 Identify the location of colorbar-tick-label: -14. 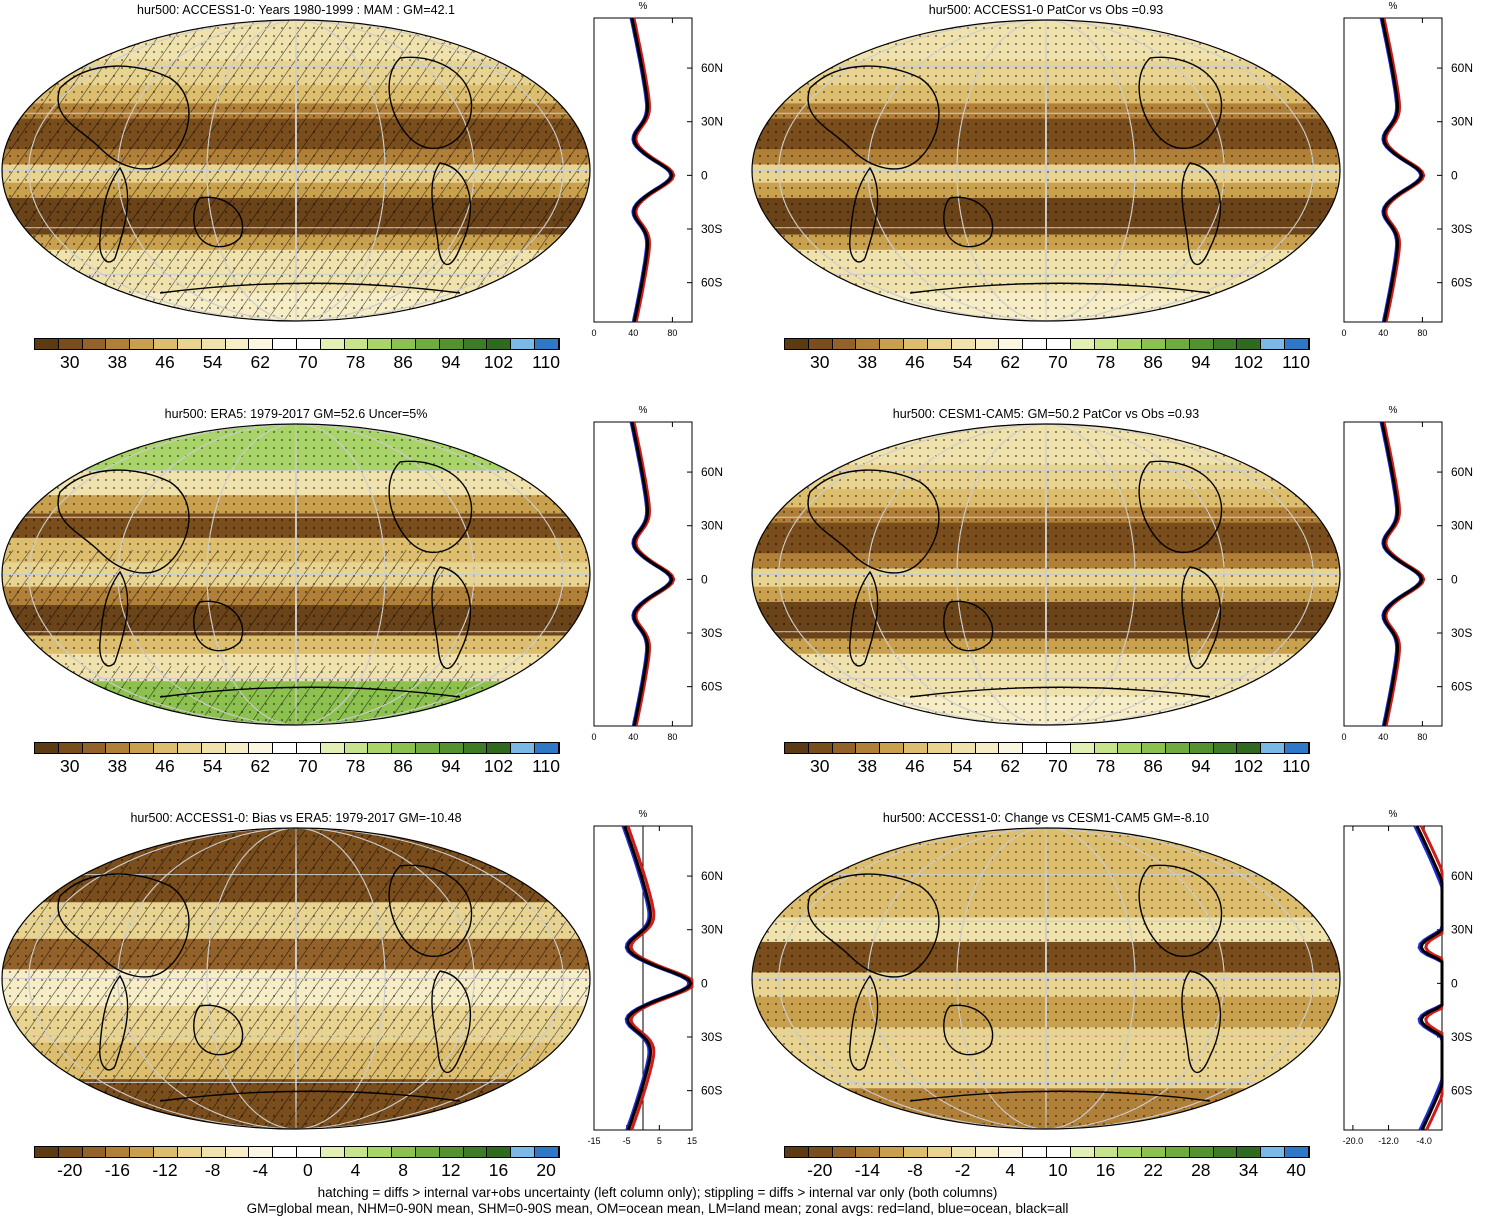
(867, 1170).